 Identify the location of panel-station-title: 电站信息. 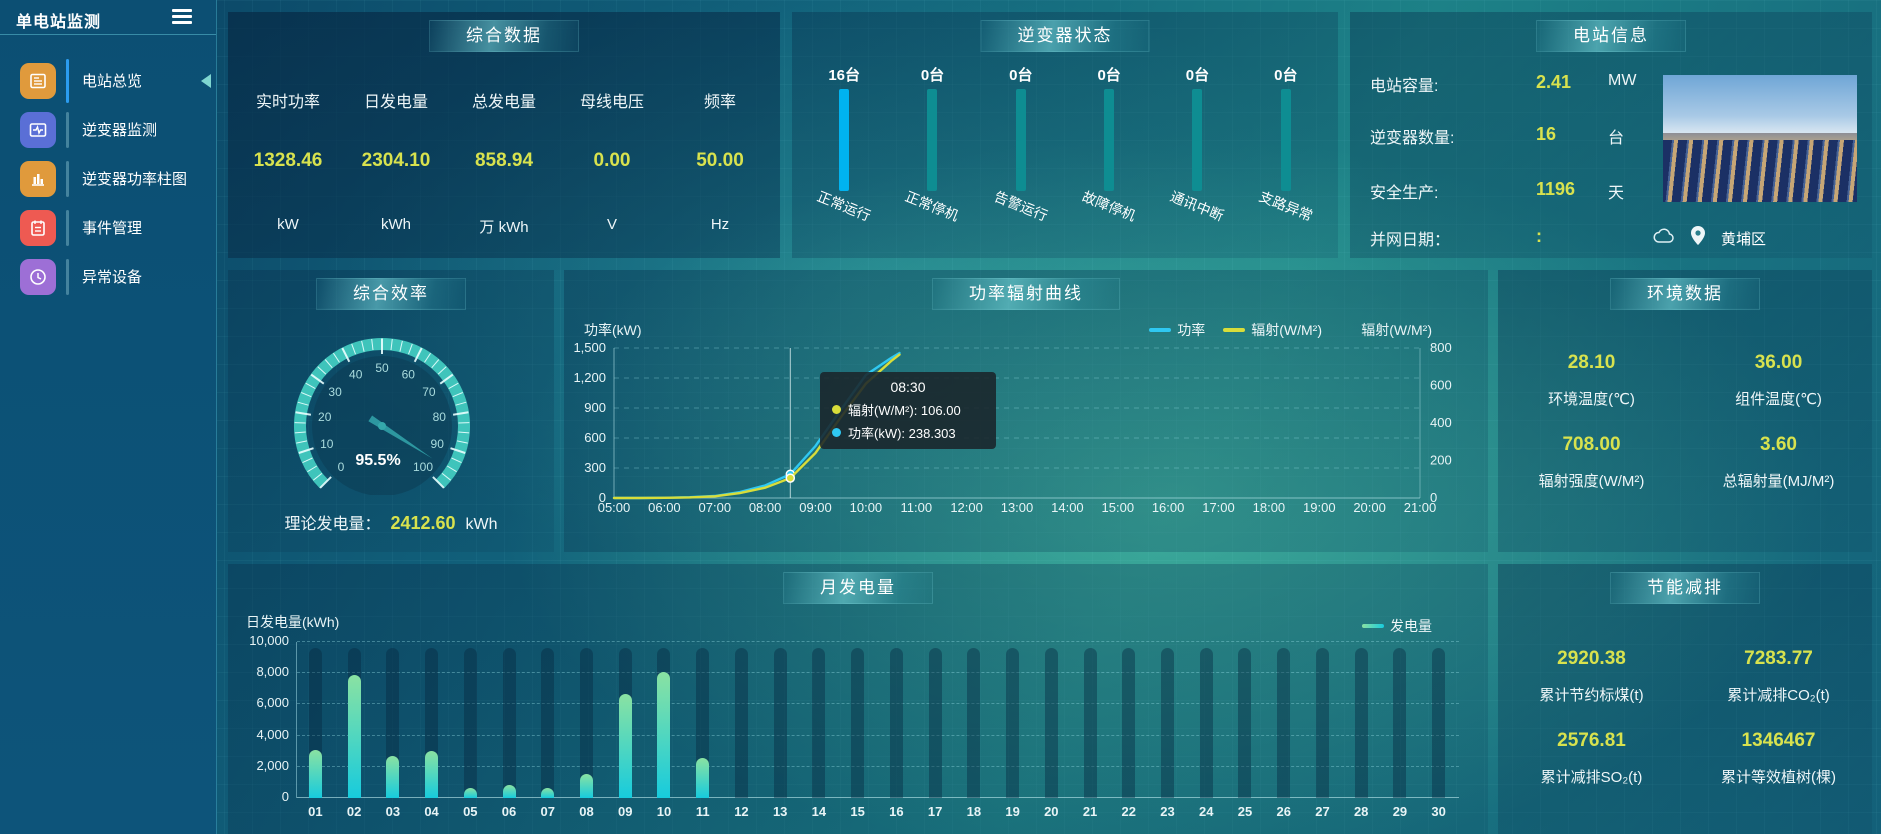
(1611, 36).